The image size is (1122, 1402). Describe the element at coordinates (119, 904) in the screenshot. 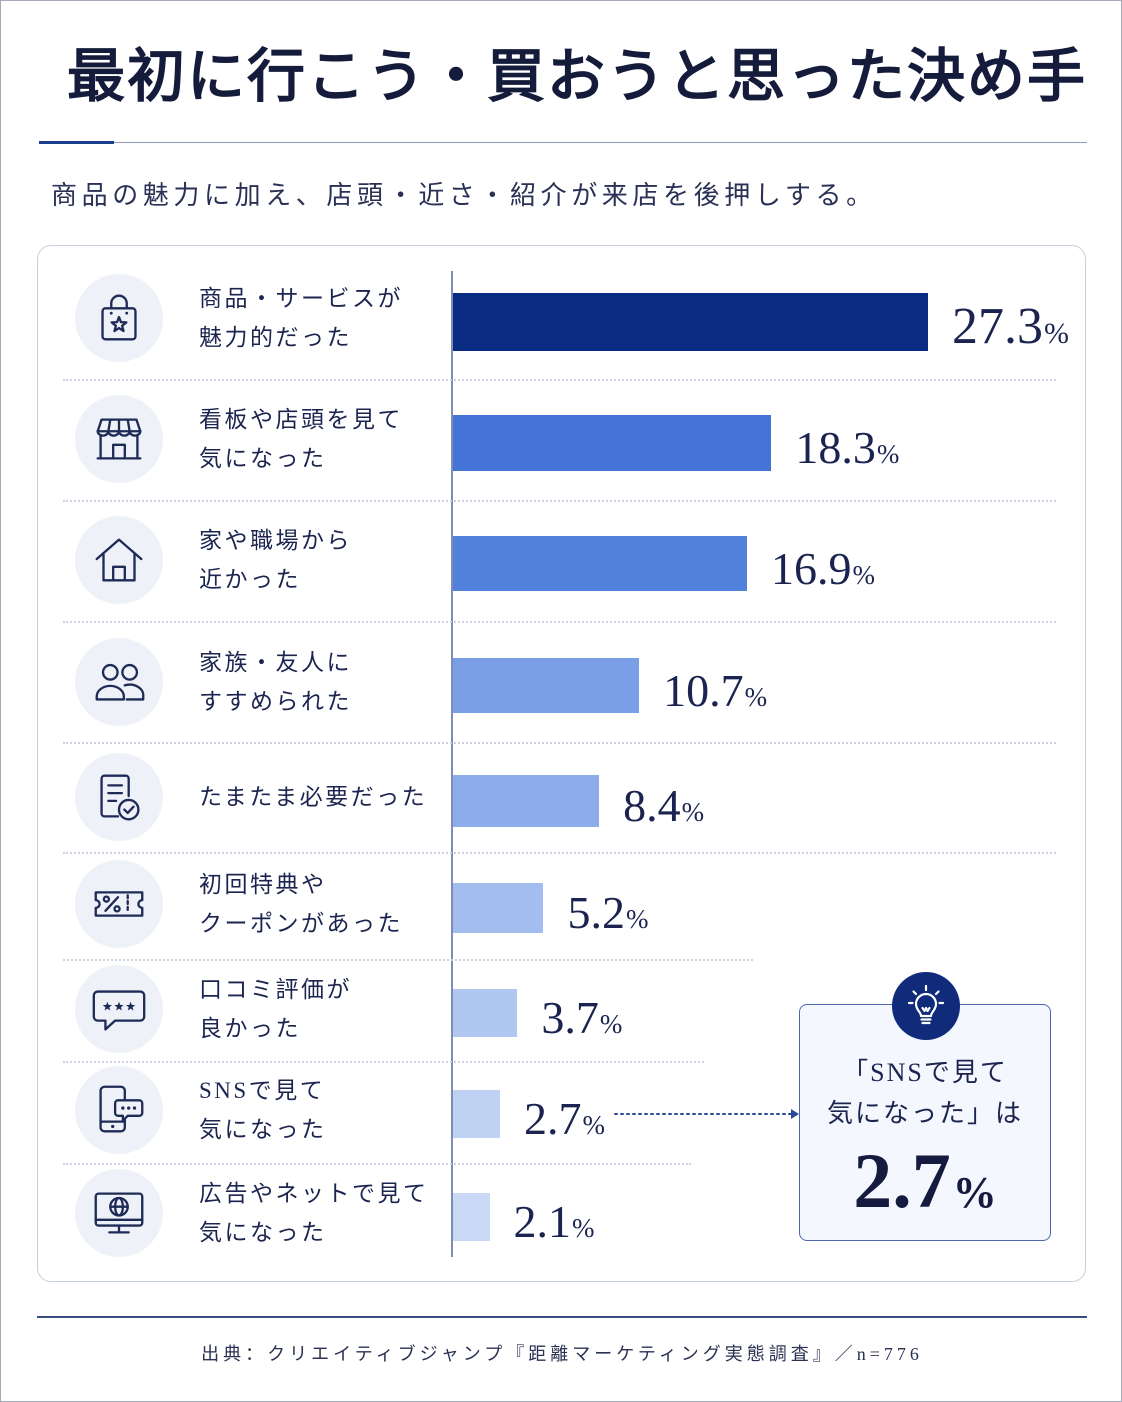

I see `coupon-percent-icon` at that location.